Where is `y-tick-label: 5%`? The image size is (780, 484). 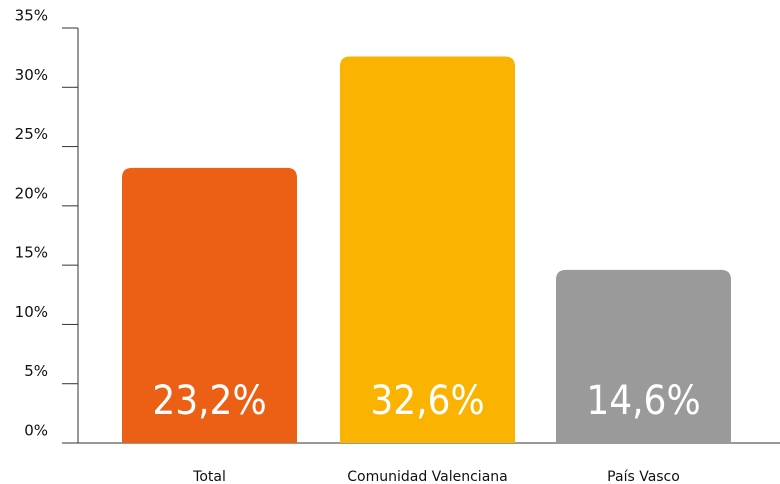 y-tick-label: 5% is located at coordinates (36, 371).